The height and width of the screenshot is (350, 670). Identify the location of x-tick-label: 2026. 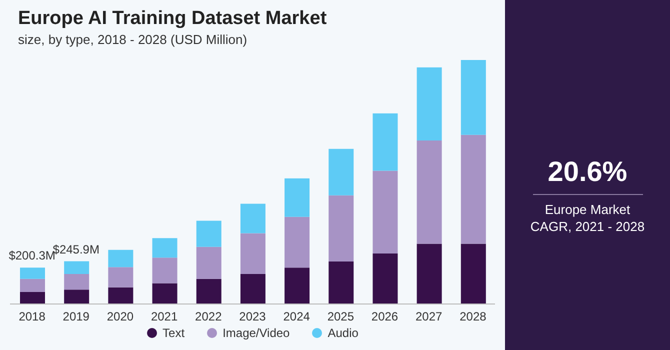
(384, 317).